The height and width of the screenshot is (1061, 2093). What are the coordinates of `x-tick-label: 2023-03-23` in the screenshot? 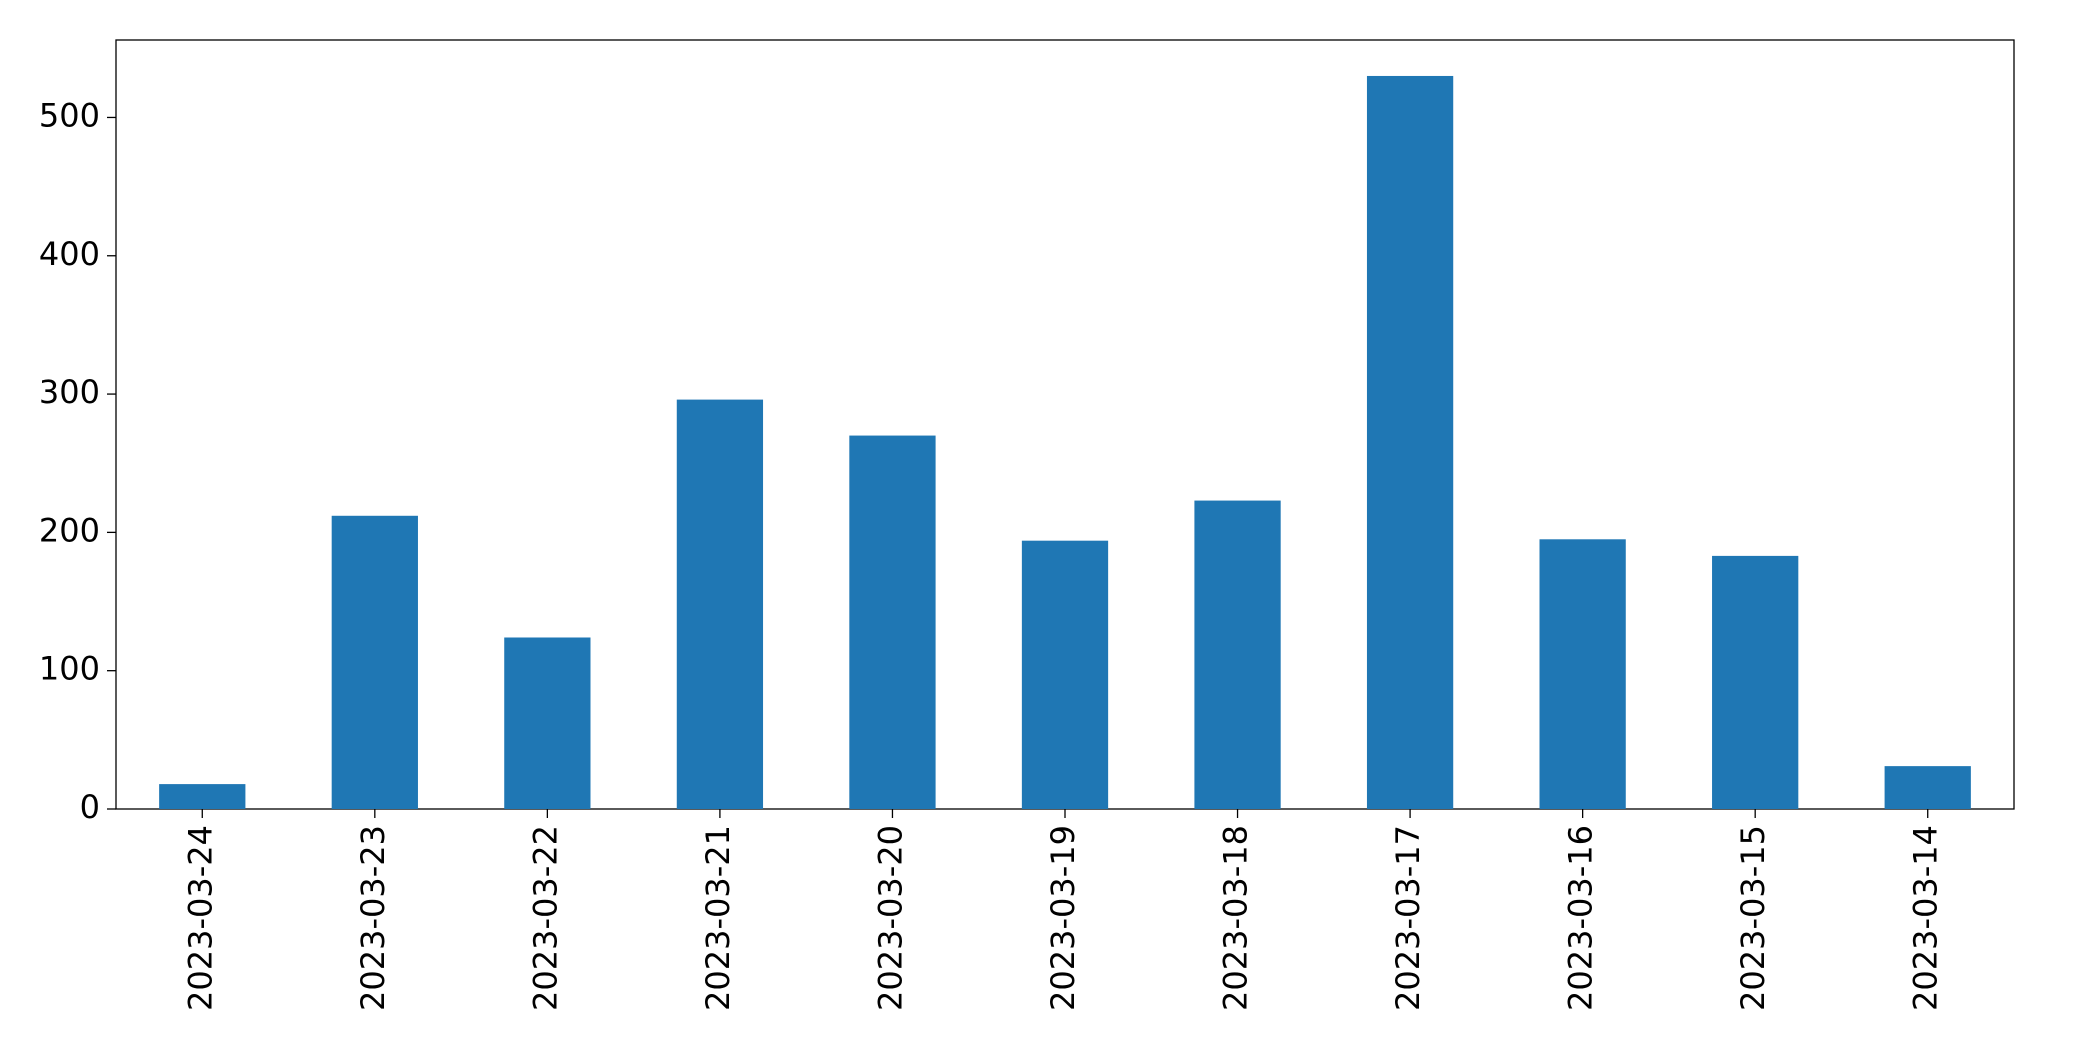 It's located at (373, 918).